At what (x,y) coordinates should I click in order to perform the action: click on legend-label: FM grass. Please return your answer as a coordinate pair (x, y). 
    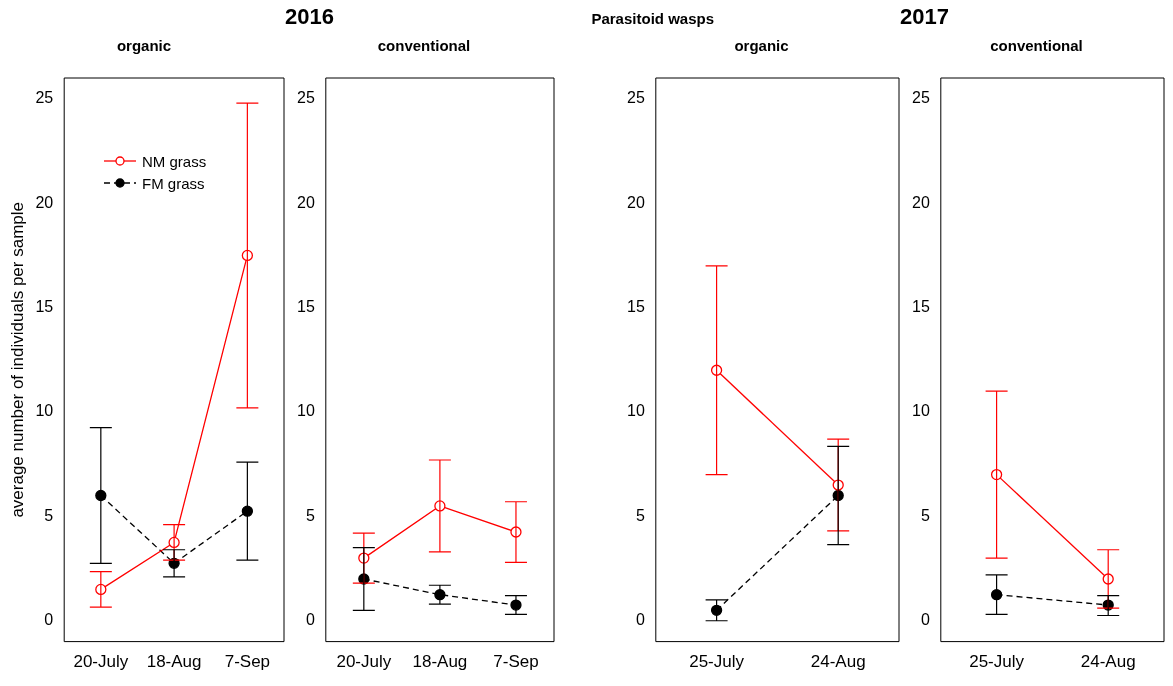
    Looking at the image, I should click on (173, 183).